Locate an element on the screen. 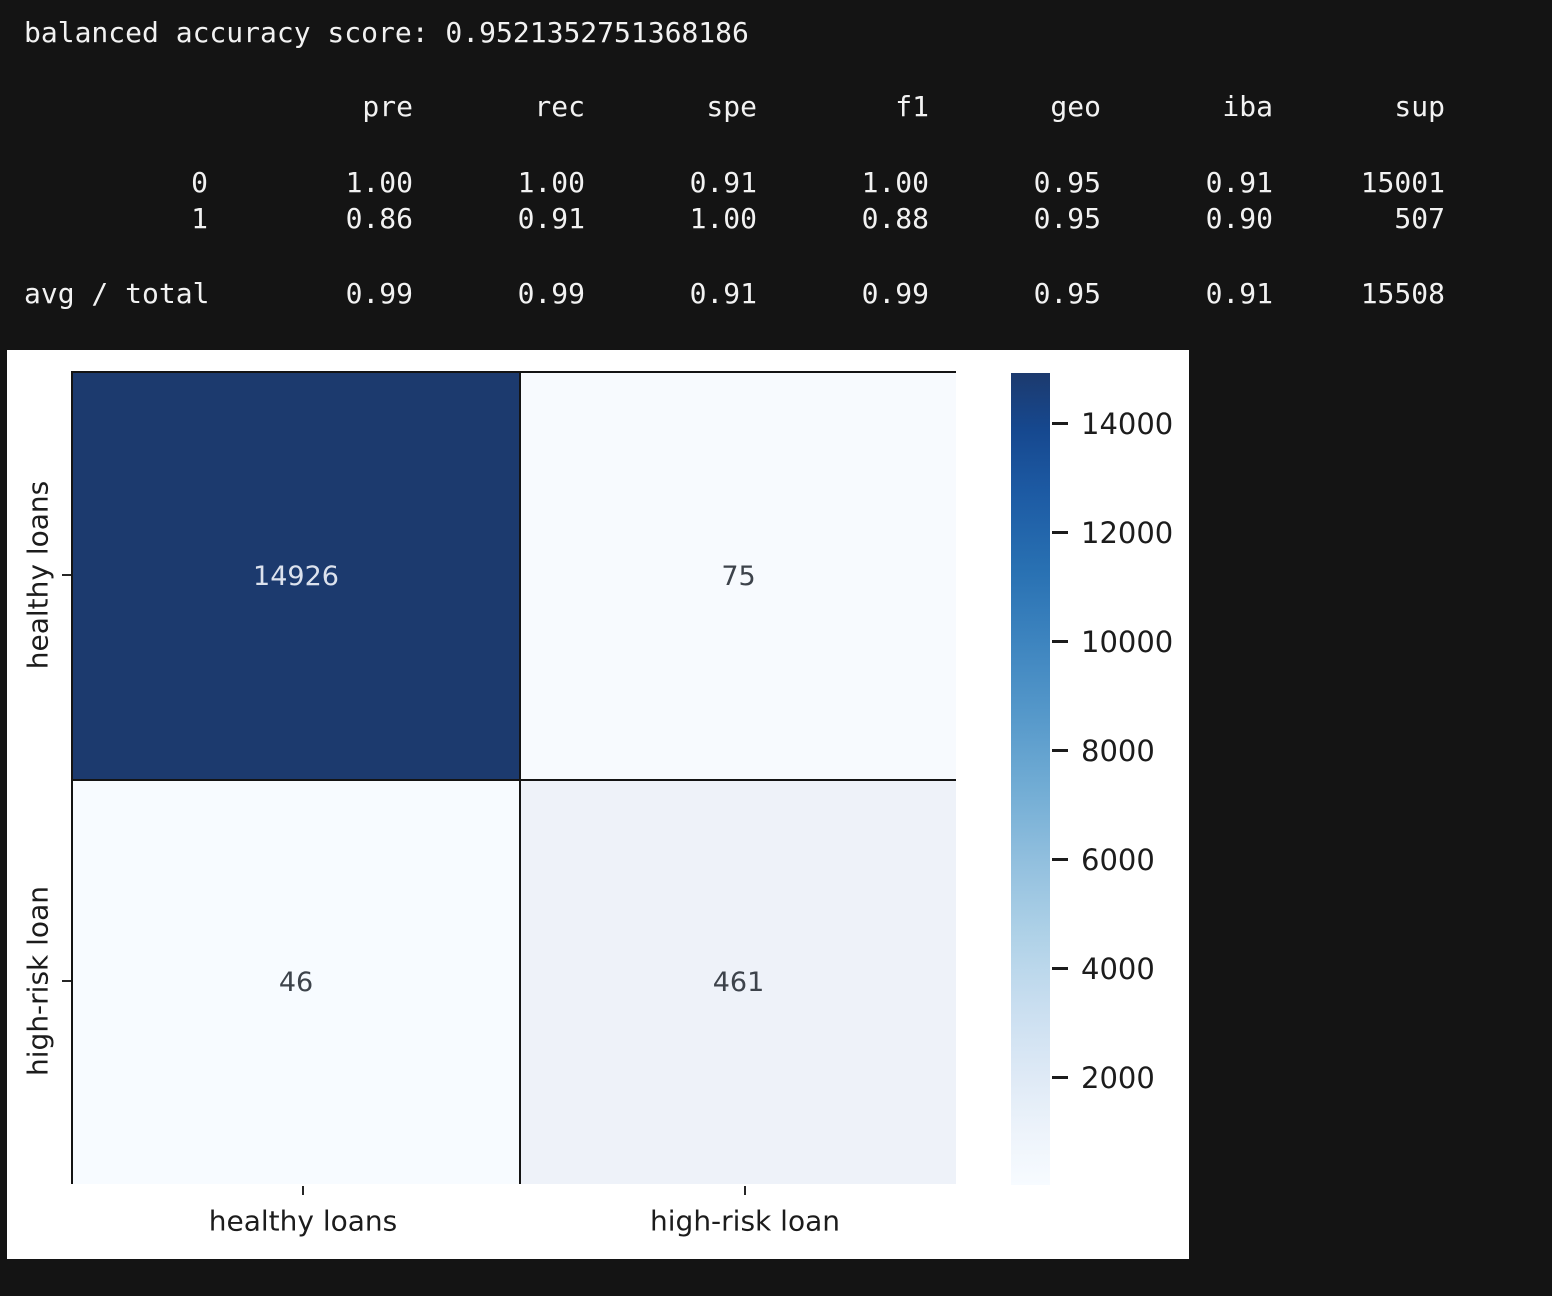 Image resolution: width=1552 pixels, height=1296 pixels. y-axis-label-healthy-loans: healthy loans is located at coordinates (38, 575).